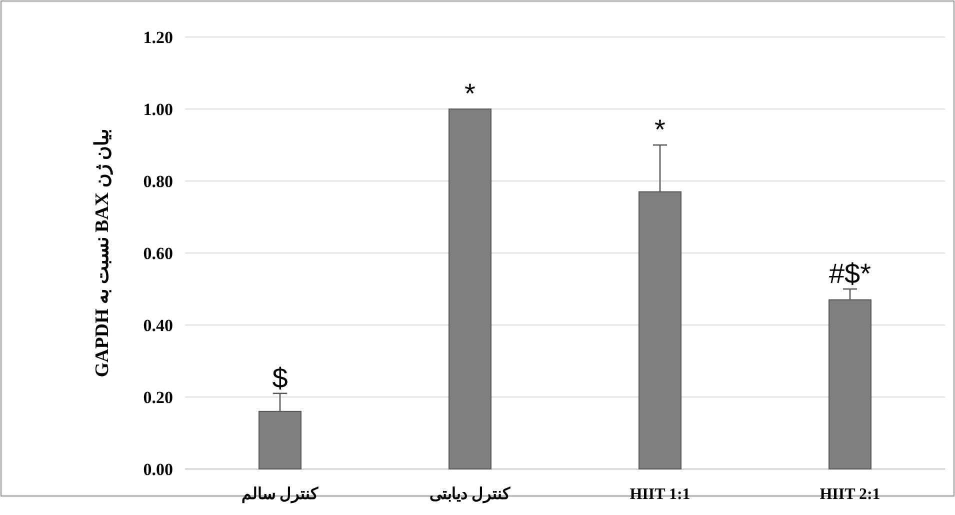 The image size is (955, 515). What do you see at coordinates (280, 495) in the screenshot?
I see `x-tick-label: کنترل سالم` at bounding box center [280, 495].